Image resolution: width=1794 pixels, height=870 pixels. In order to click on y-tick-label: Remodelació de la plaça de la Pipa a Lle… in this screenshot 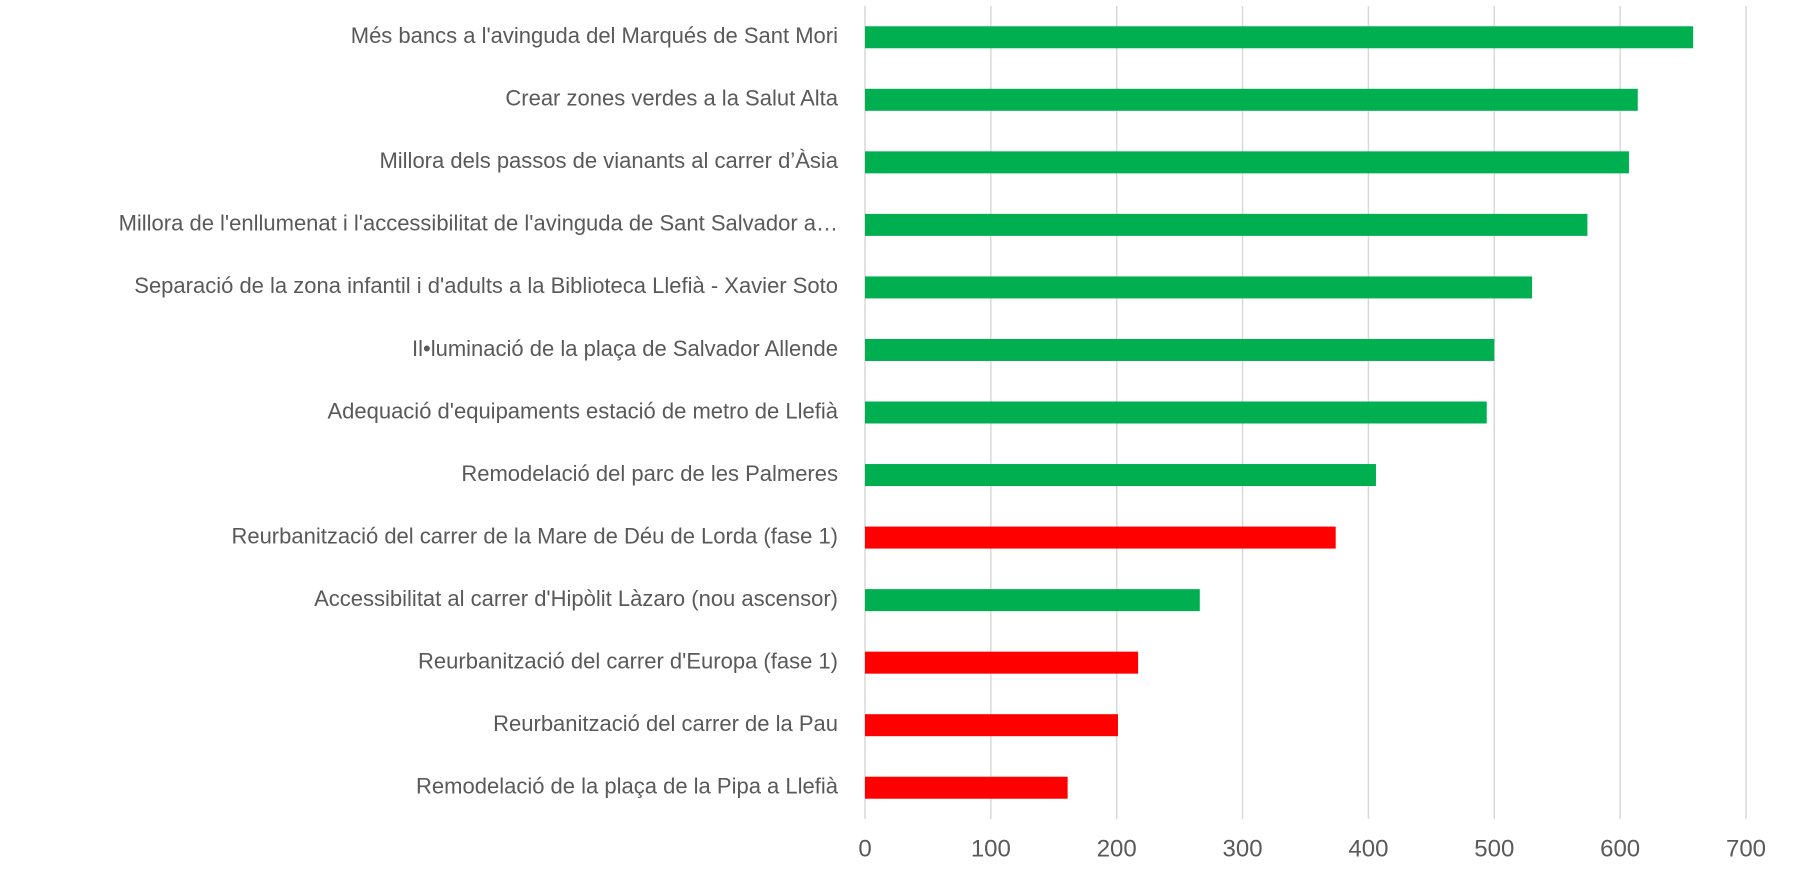, I will do `click(627, 786)`.